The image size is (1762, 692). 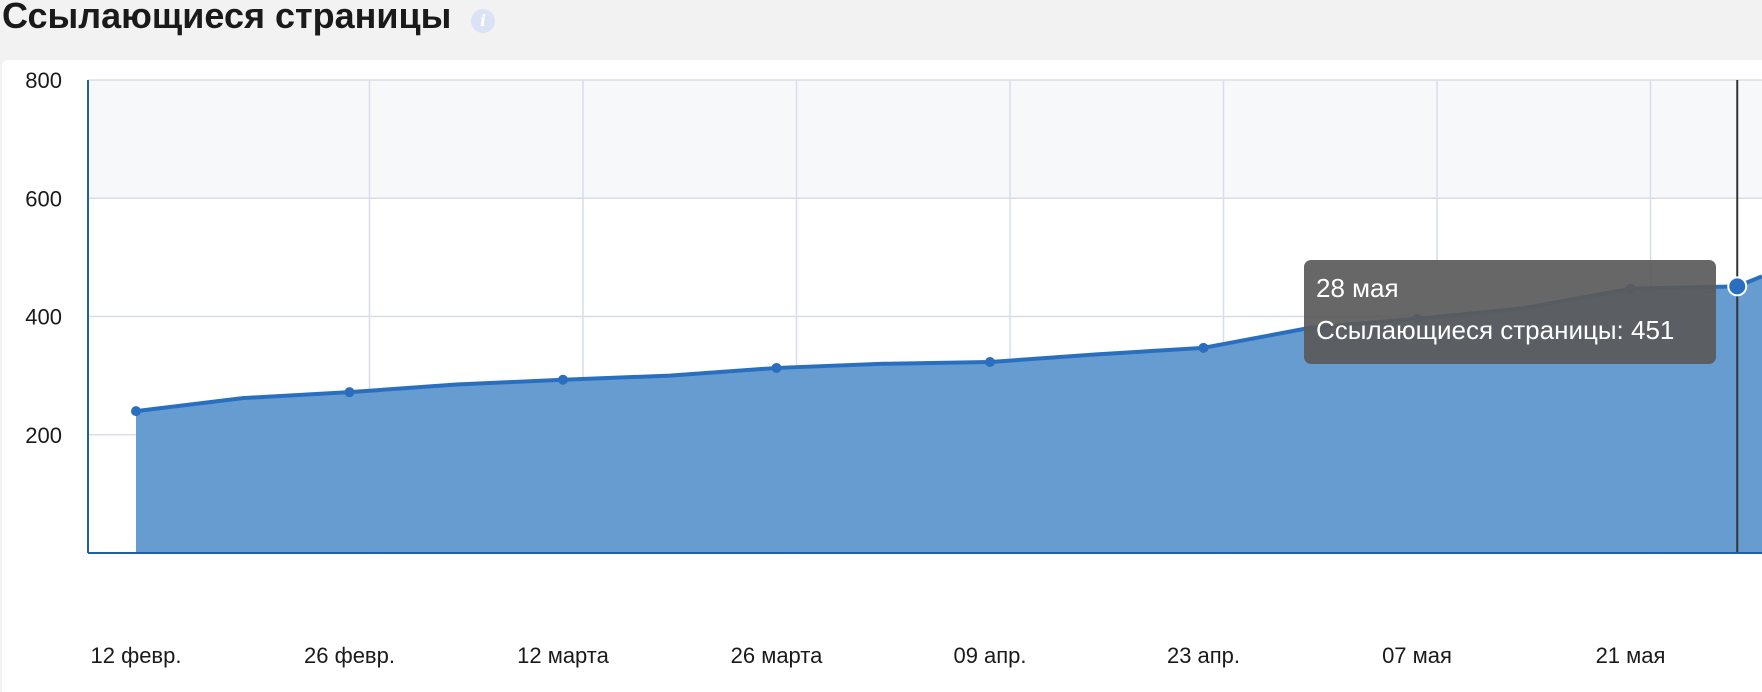 What do you see at coordinates (881, 29) in the screenshot?
I see `header: Ссылающиеся страницы i` at bounding box center [881, 29].